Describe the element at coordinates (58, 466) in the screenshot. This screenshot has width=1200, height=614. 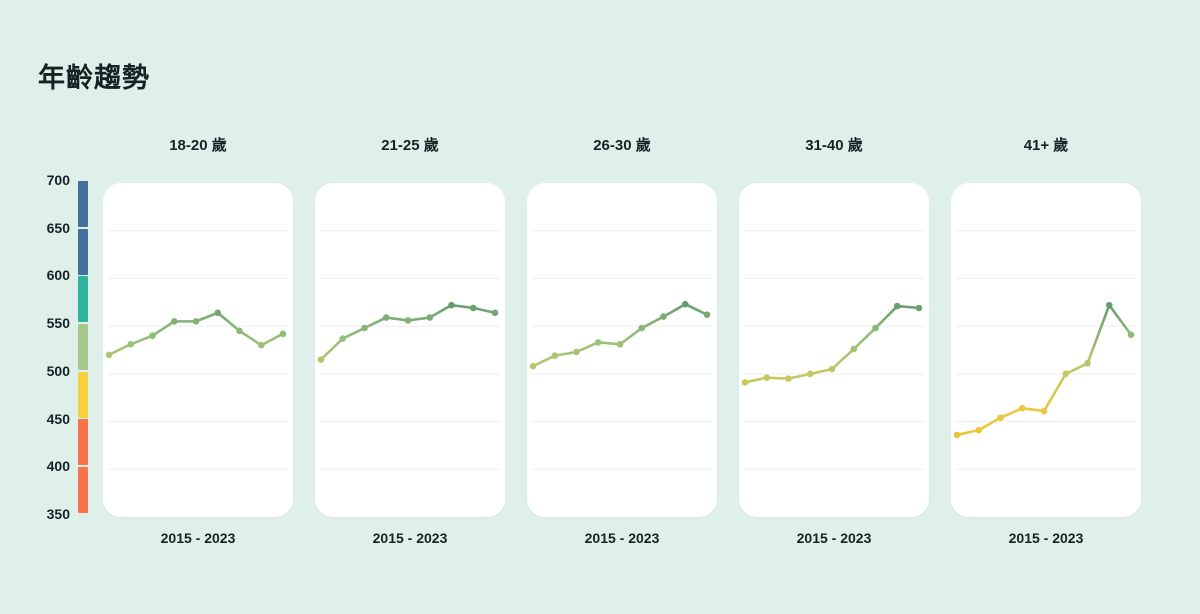
I see `y-tick-label: 400` at that location.